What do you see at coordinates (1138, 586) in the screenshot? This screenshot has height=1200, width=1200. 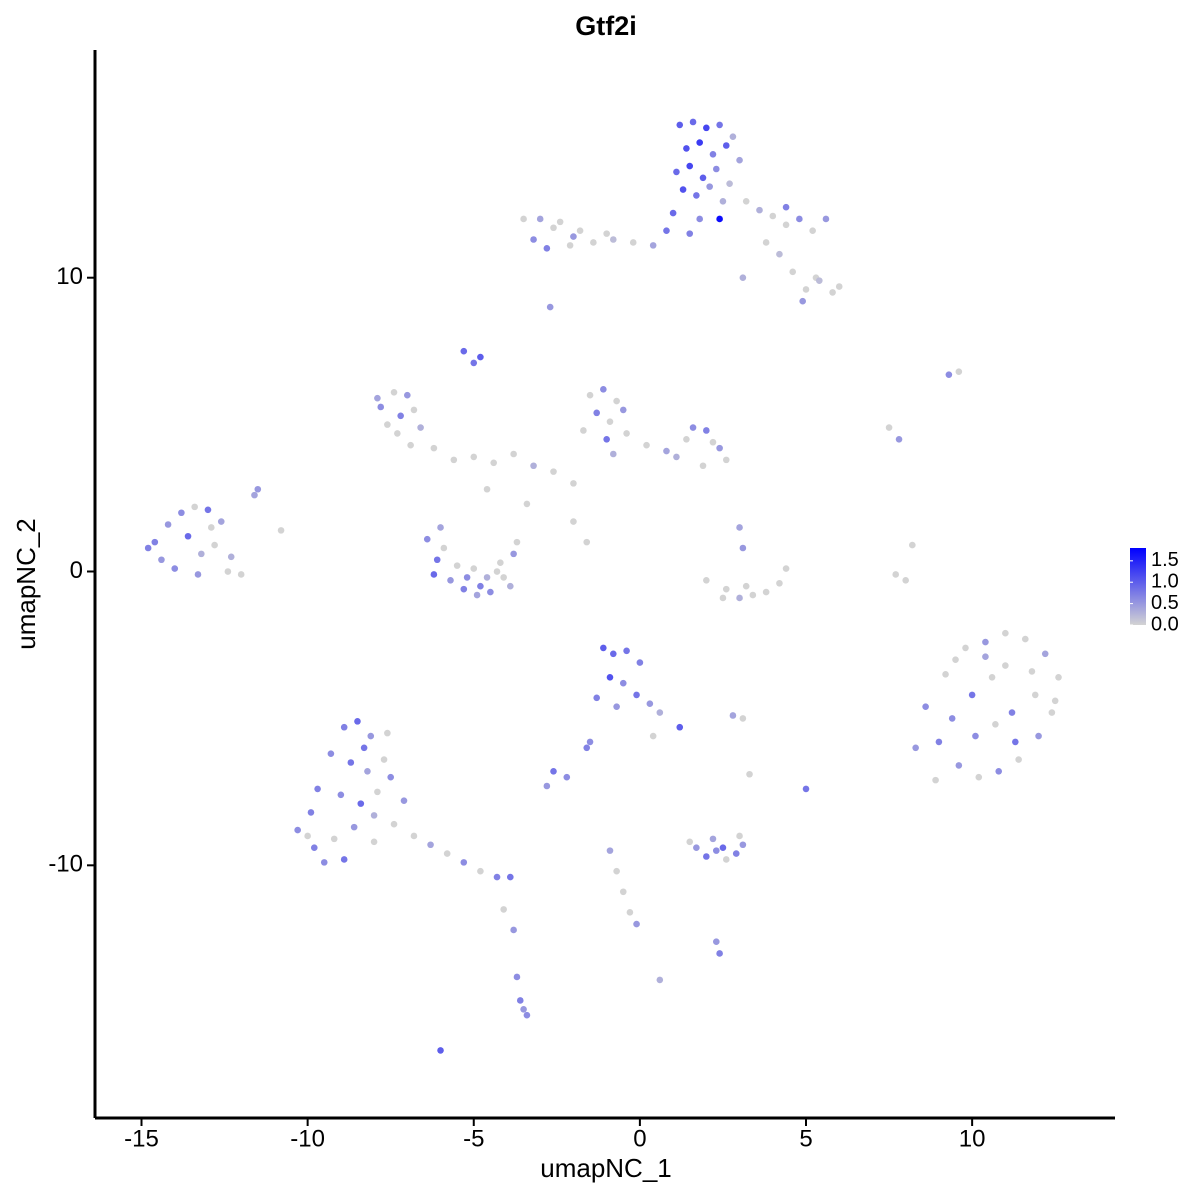 I see `colorbar` at bounding box center [1138, 586].